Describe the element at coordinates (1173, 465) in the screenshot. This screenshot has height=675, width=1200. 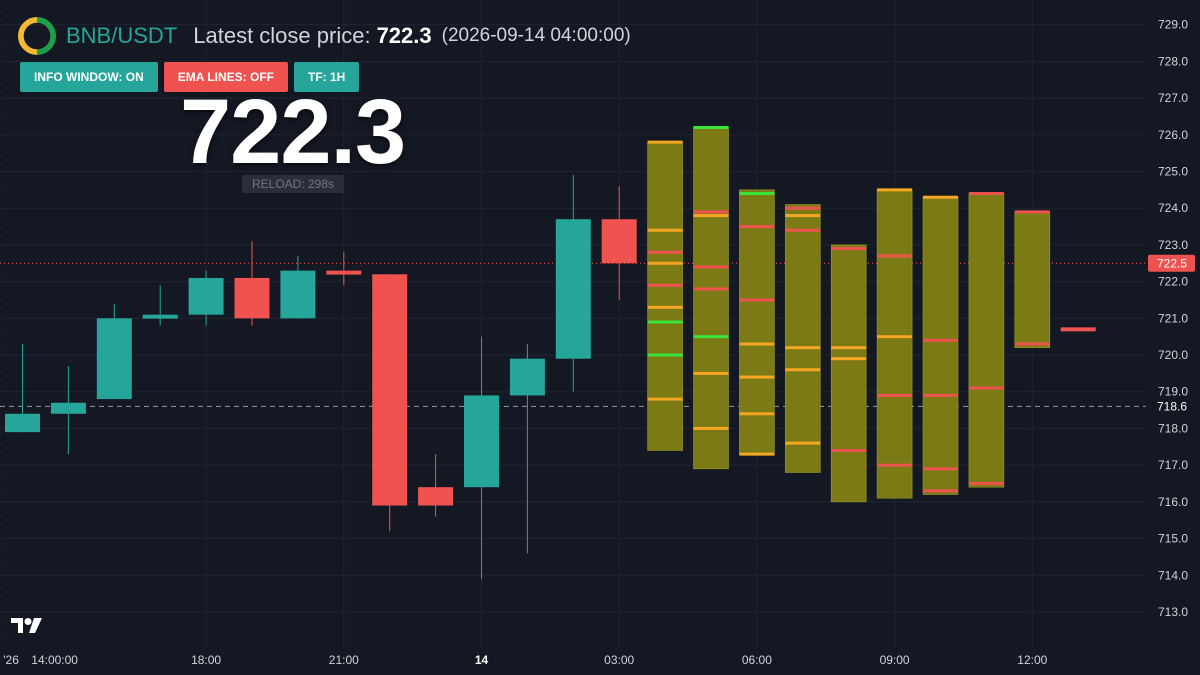
I see `y-tick-label: 717.0` at that location.